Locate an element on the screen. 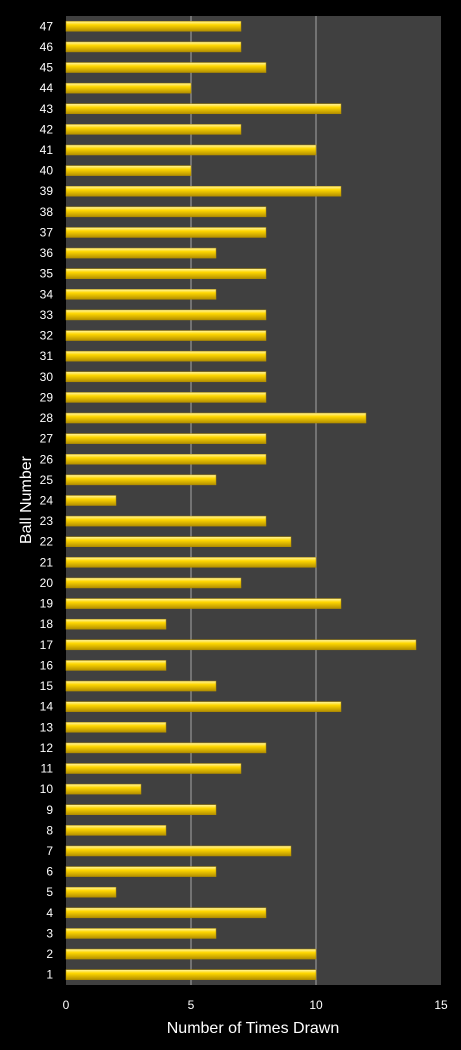 This screenshot has width=461, height=1050. y-tick-label: 5 is located at coordinates (49, 892).